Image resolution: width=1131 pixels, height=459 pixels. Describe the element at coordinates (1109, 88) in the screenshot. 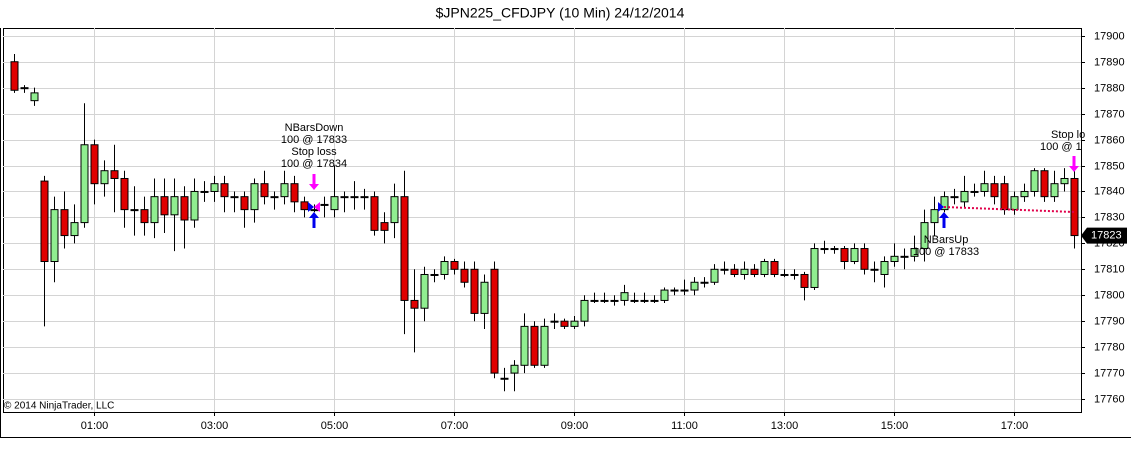

I see `y-tick-label: 17880` at that location.